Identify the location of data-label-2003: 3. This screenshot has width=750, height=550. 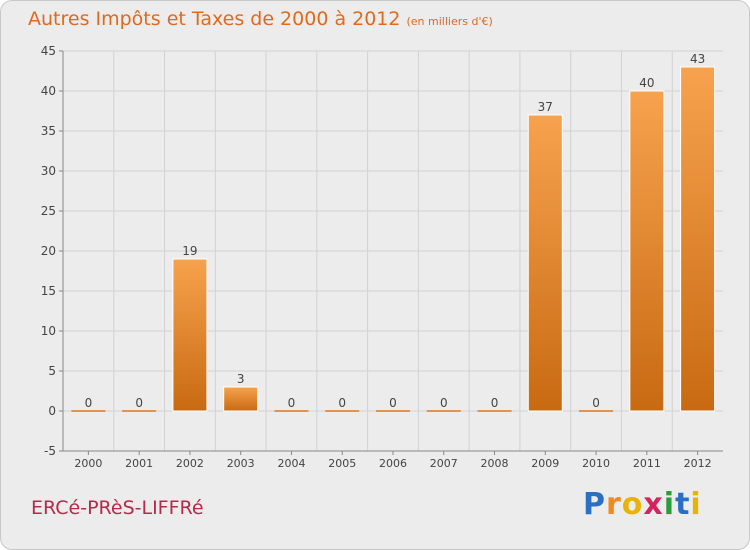
(241, 379).